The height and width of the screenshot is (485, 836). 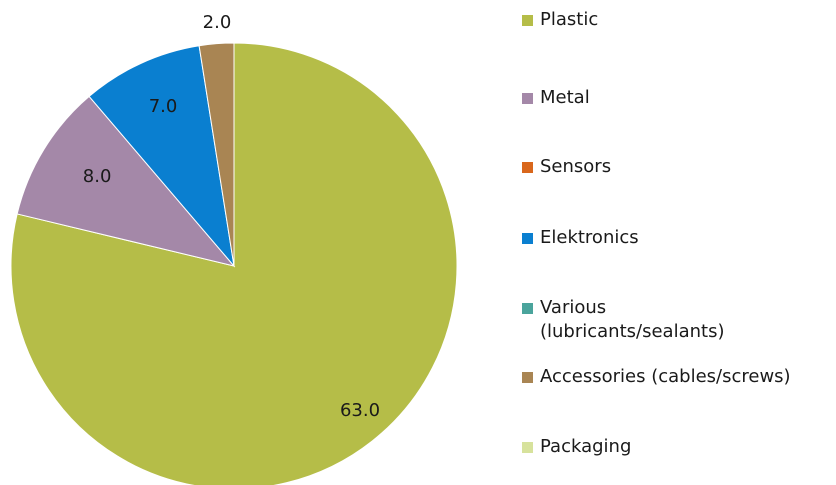 What do you see at coordinates (665, 376) in the screenshot?
I see `legend-label: Accessories (cables/screws)` at bounding box center [665, 376].